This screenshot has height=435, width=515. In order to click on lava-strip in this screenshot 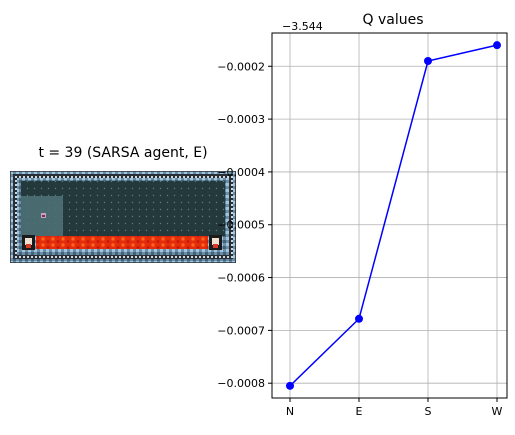, I will do `click(122, 242)`.